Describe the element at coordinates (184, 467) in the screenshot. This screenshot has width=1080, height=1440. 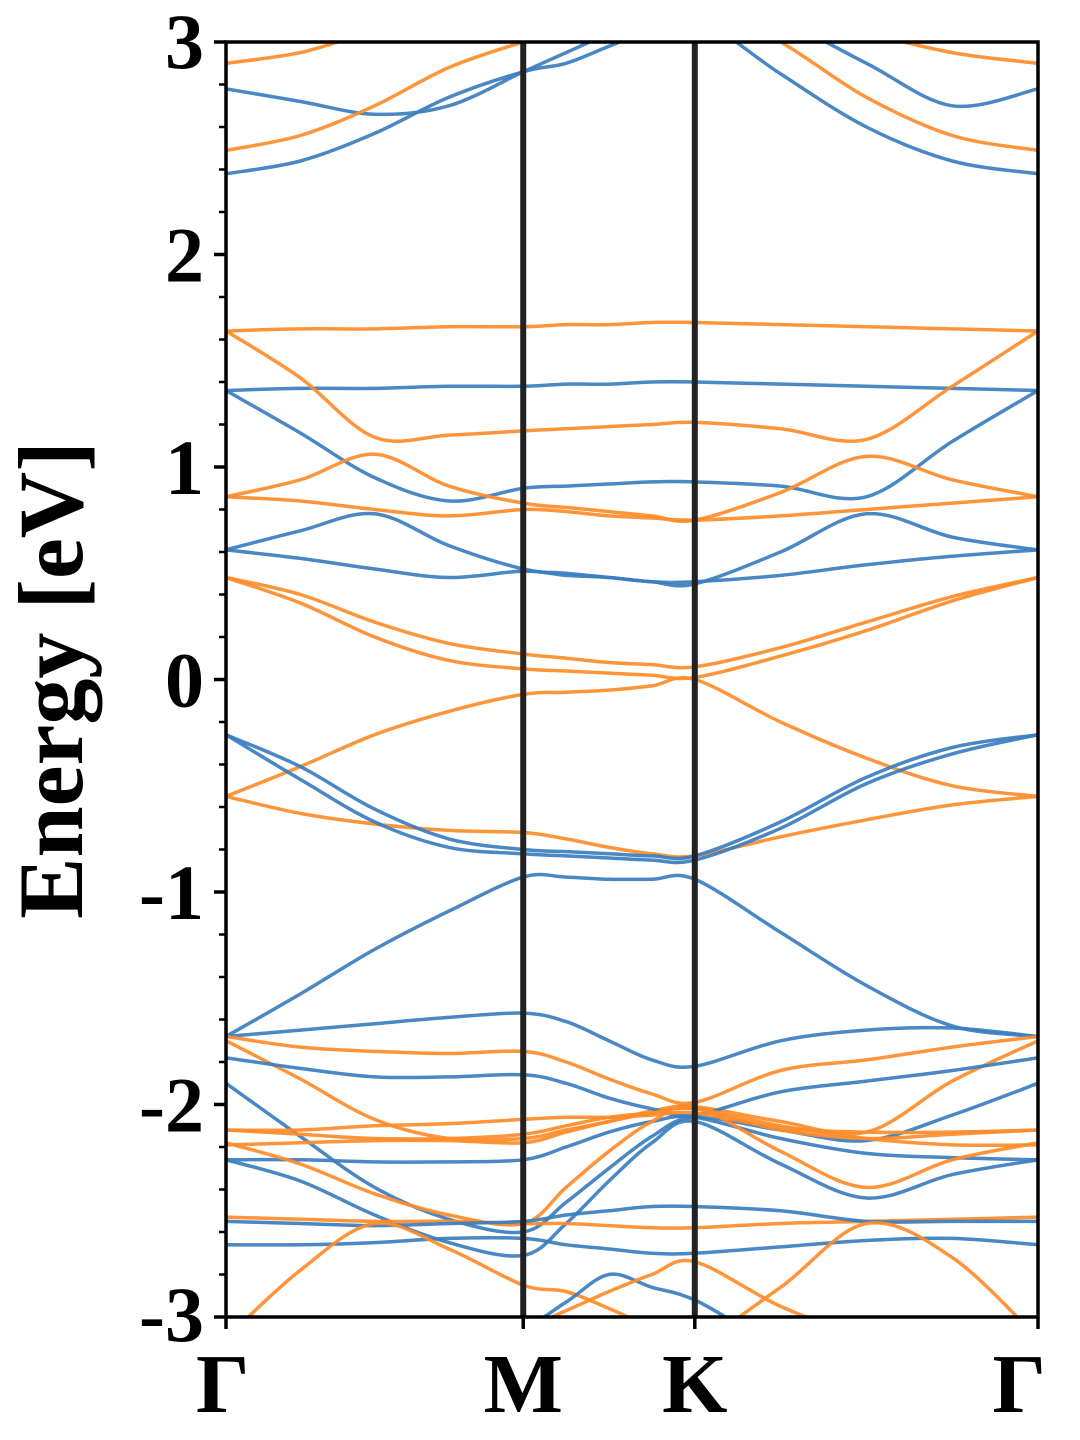
I see `y-tick-label: 1` at that location.